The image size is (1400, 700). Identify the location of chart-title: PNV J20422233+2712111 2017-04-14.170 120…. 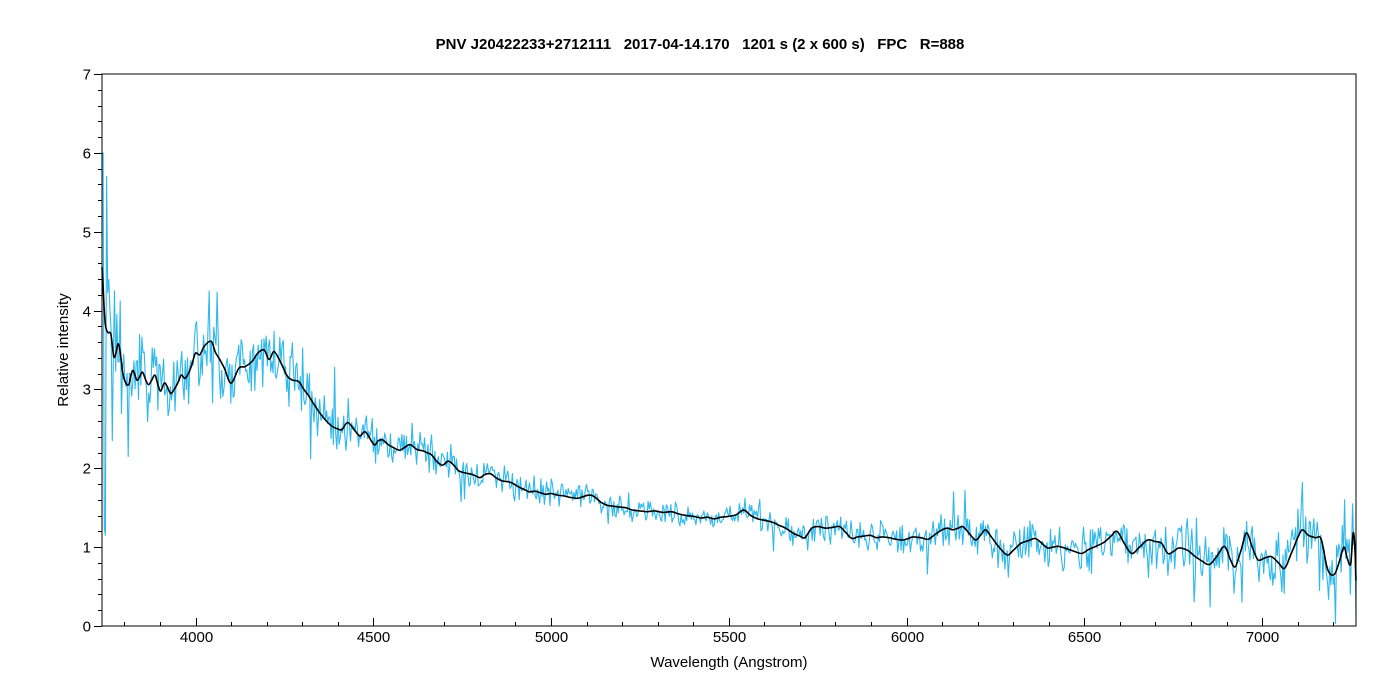
(700, 44).